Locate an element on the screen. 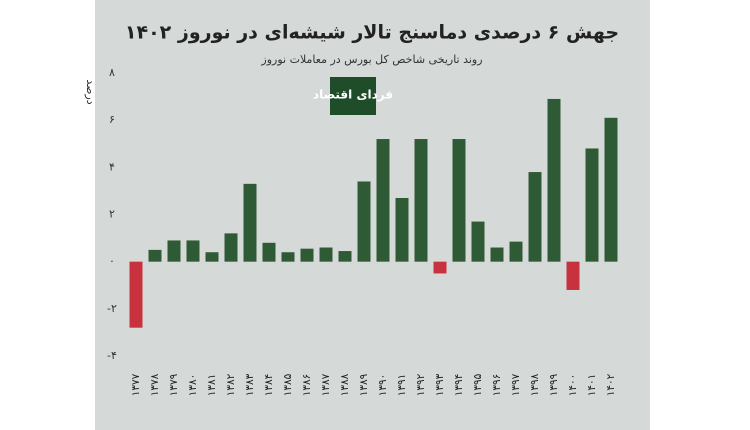 Image resolution: width=750 pixels, height=430 pixels. x-tick-label: ۱۳۹۳ is located at coordinates (440, 384).